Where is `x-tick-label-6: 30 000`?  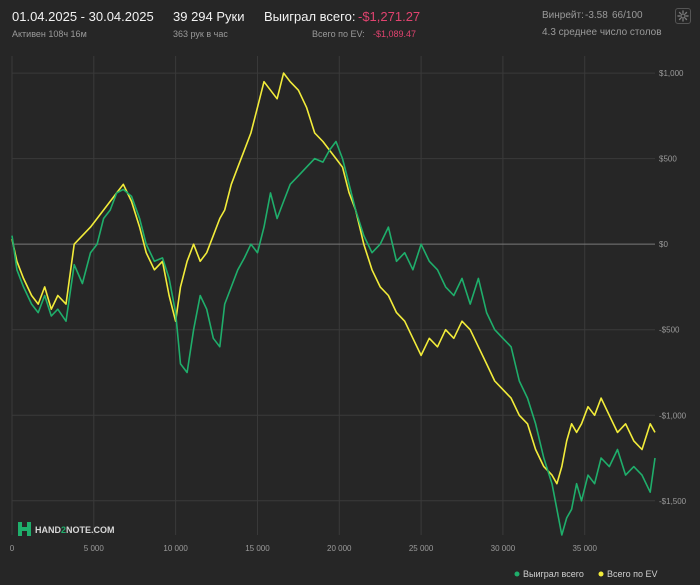
x-tick-label-6: 30 000 is located at coordinates (503, 548).